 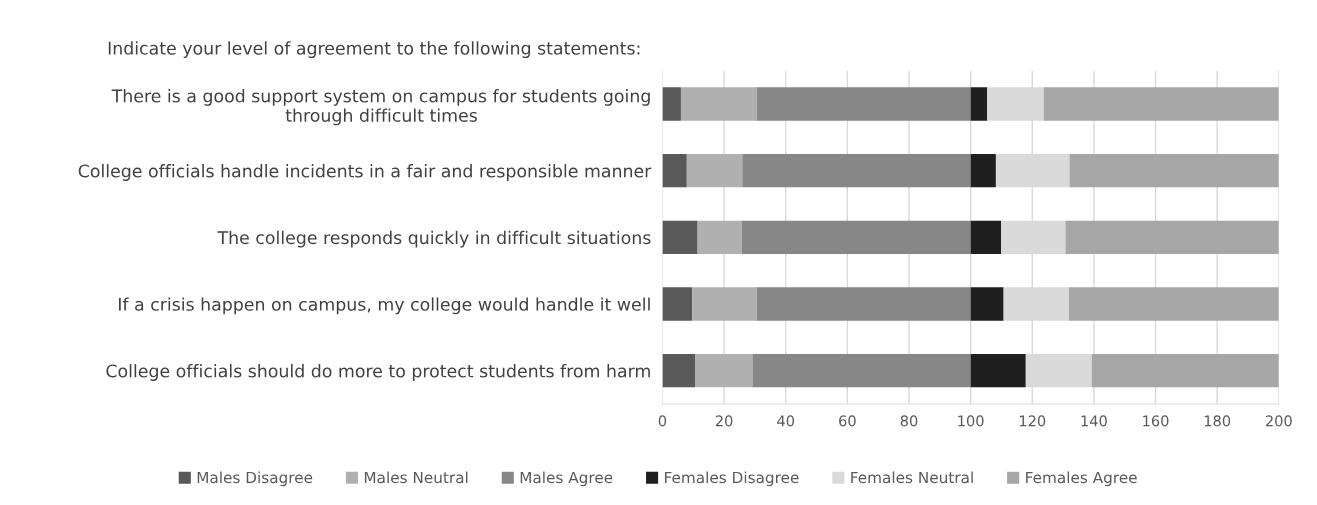 What do you see at coordinates (724, 421) in the screenshot?
I see `x-tick-label: 20` at bounding box center [724, 421].